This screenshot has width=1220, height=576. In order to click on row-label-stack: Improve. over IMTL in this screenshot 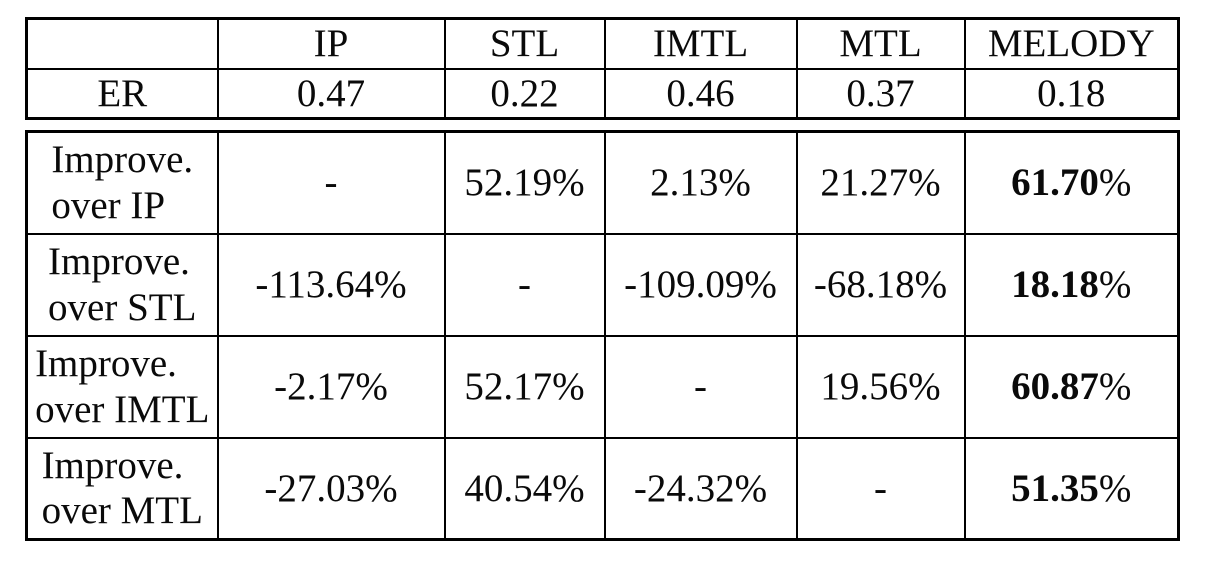, I will do `click(122, 386)`.